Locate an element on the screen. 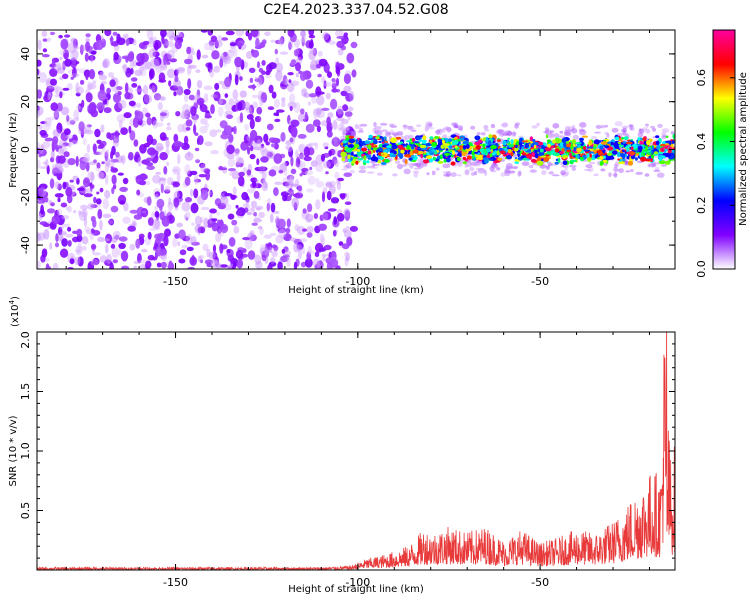 Image resolution: width=750 pixels, height=600 pixels. x-tick-label: -50 is located at coordinates (540, 281).